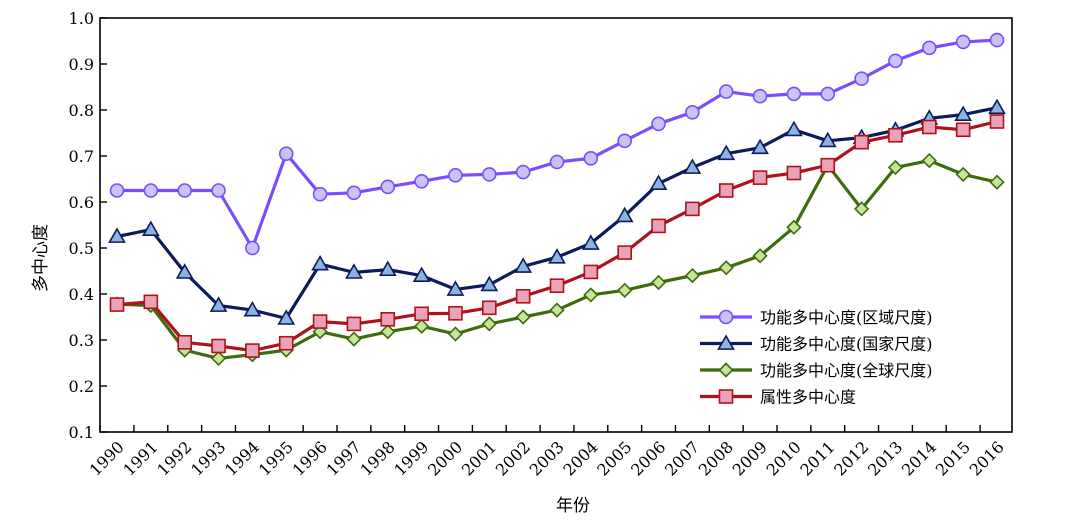 This screenshot has width=1084, height=523. I want to click on x-axis-title: 年份, so click(573, 506).